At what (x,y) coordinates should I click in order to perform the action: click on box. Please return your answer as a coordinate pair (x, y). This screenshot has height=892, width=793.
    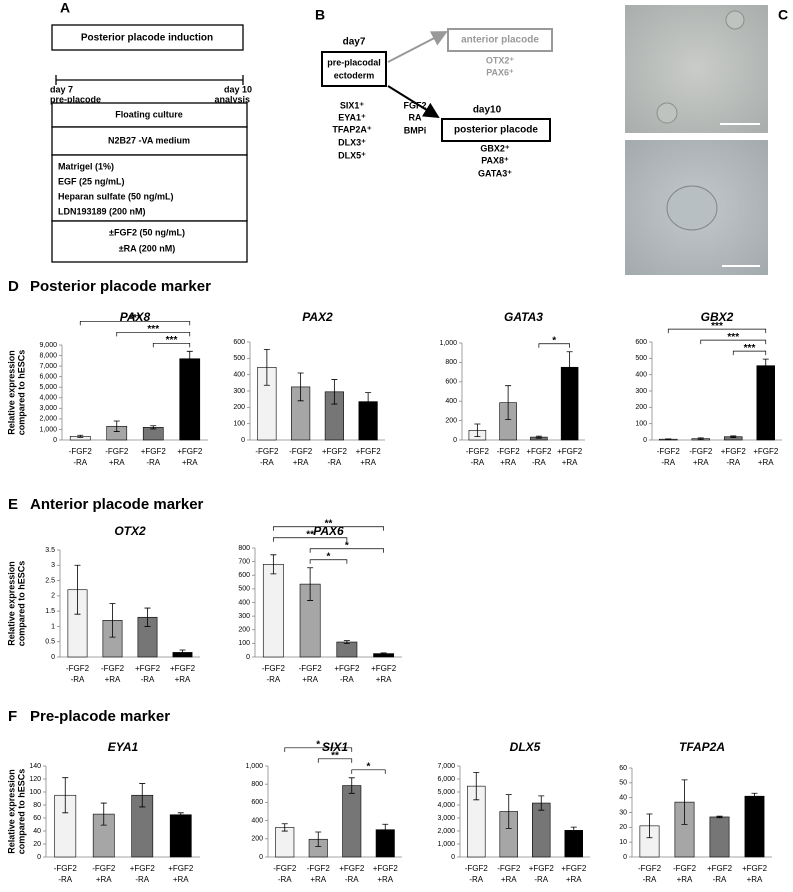
    Looking at the image, I should click on (496, 130).